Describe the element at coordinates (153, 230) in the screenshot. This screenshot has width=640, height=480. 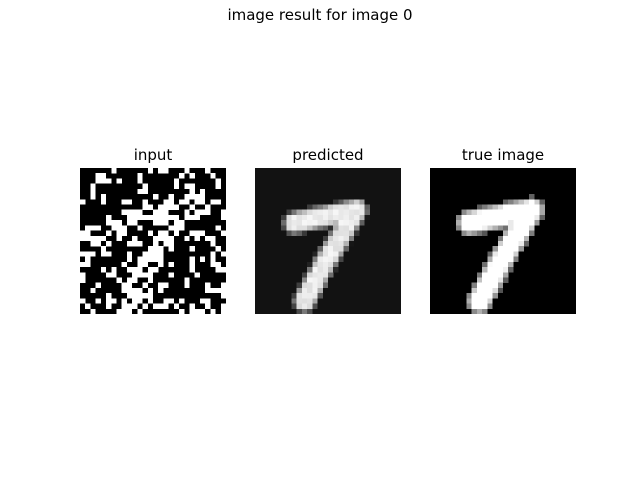
I see `input-panel: input` at that location.